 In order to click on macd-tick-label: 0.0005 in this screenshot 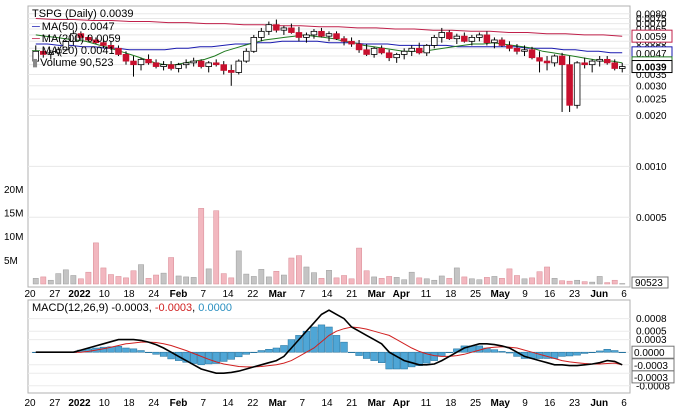, I will do `click(651, 332)`.